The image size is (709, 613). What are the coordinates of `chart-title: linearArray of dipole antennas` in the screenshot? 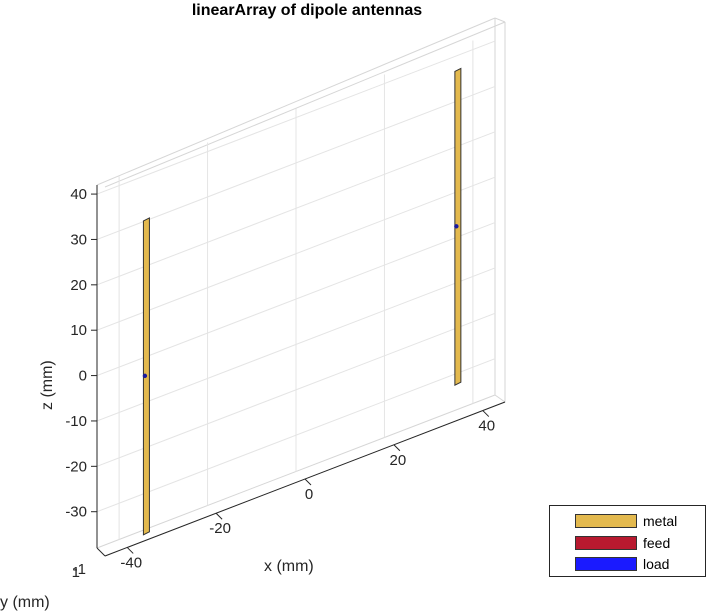 It's located at (307, 10).